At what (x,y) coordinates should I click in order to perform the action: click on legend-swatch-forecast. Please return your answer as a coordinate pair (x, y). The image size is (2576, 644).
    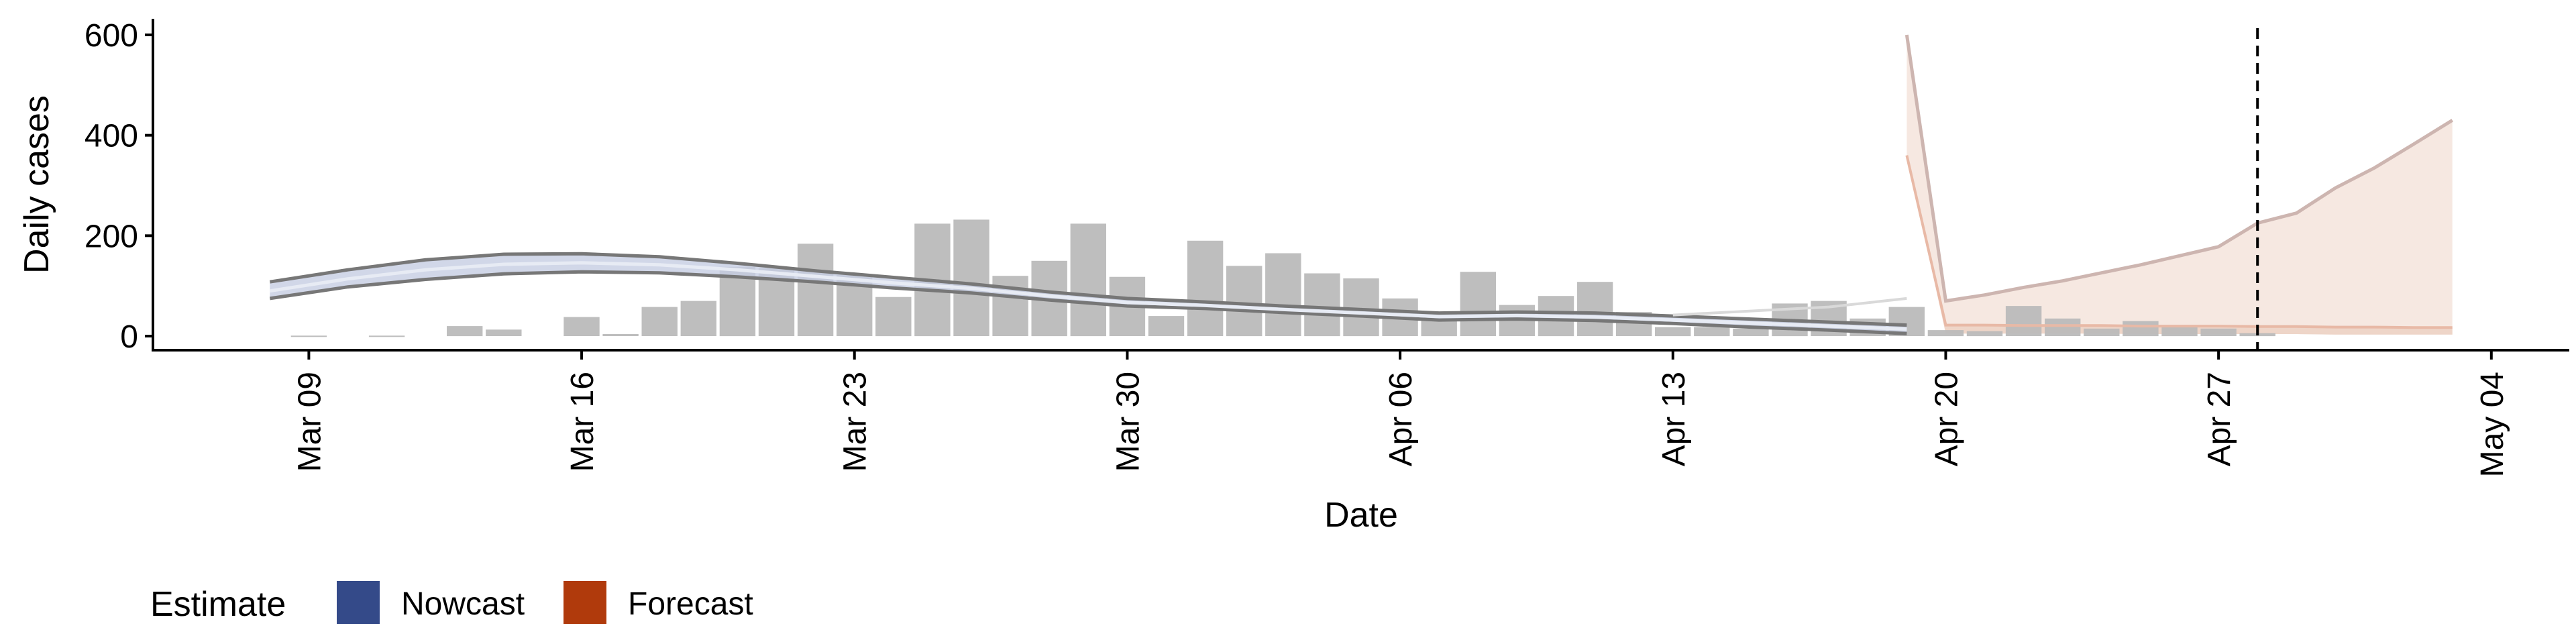
    Looking at the image, I should click on (585, 602).